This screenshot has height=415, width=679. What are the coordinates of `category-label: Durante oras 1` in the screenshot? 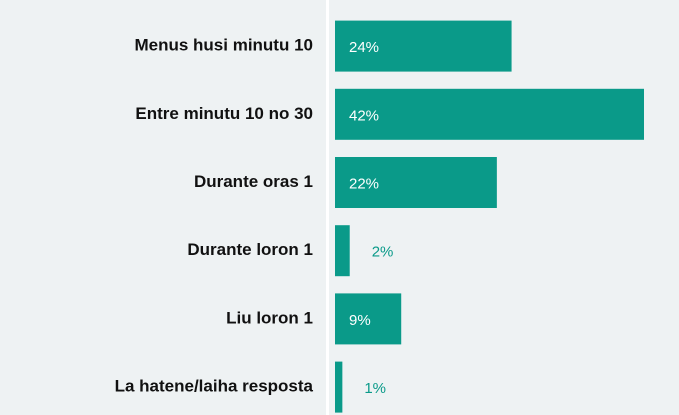 It's located at (253, 181).